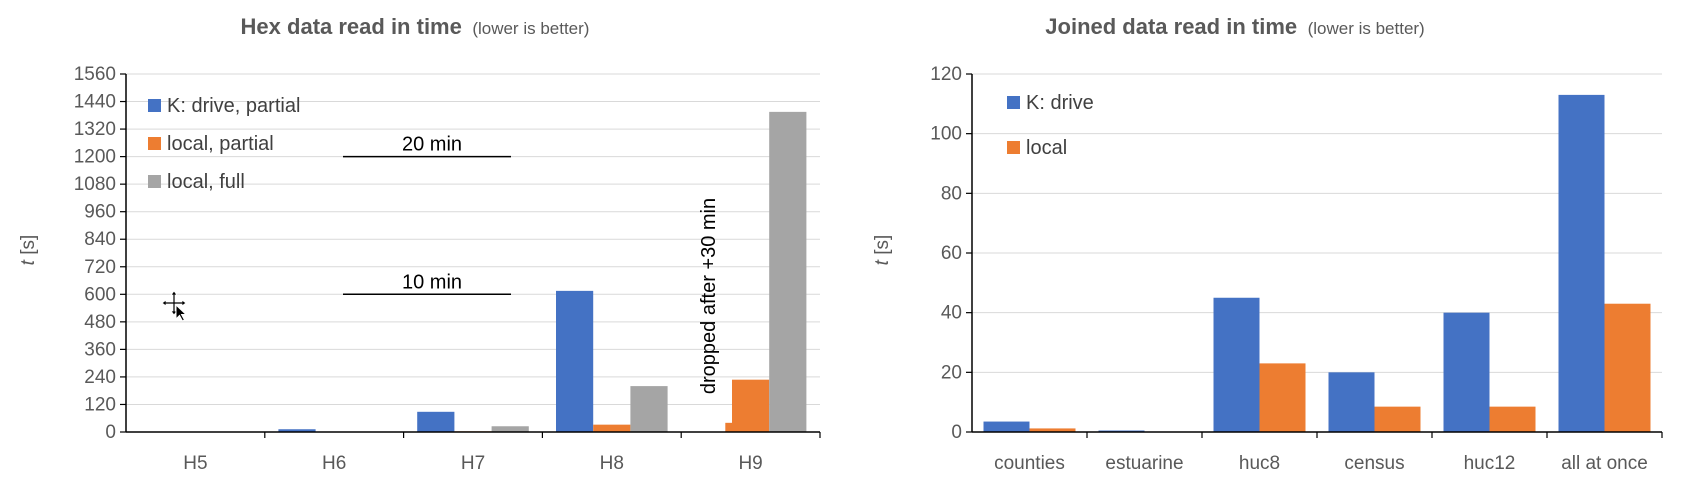 This screenshot has height=486, width=1684. Describe the element at coordinates (951, 372) in the screenshot. I see `chart2-ytick-label: 20` at that location.